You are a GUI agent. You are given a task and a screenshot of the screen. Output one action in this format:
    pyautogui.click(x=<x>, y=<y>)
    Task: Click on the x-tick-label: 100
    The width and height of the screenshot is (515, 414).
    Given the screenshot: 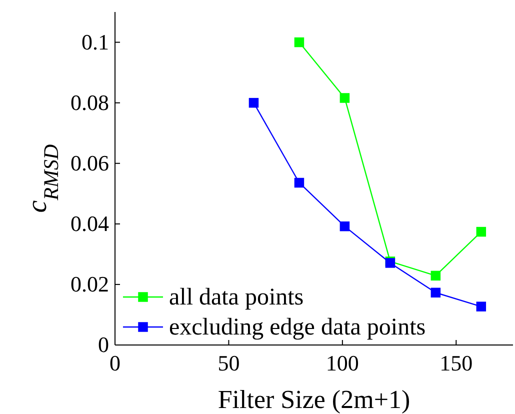 What is the action you would take?
    pyautogui.click(x=342, y=363)
    